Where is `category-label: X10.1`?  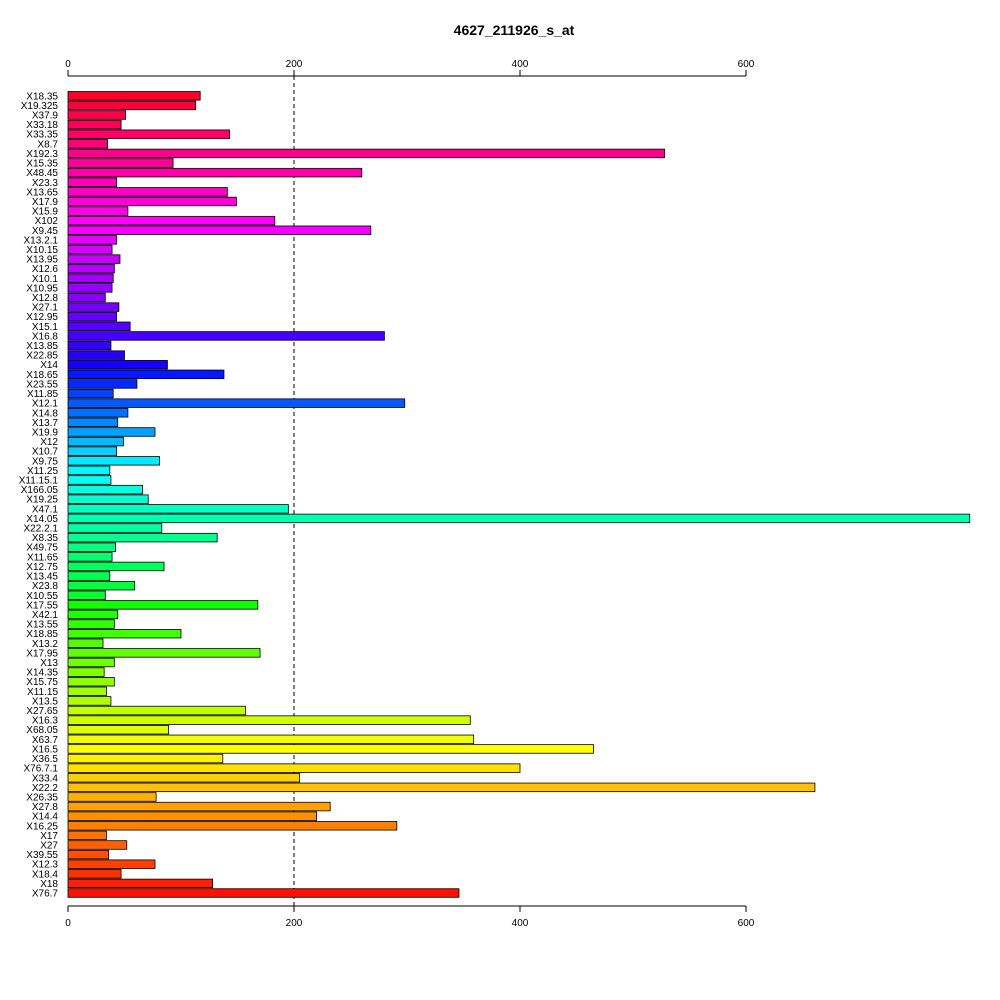 category-label: X10.1 is located at coordinates (45, 279).